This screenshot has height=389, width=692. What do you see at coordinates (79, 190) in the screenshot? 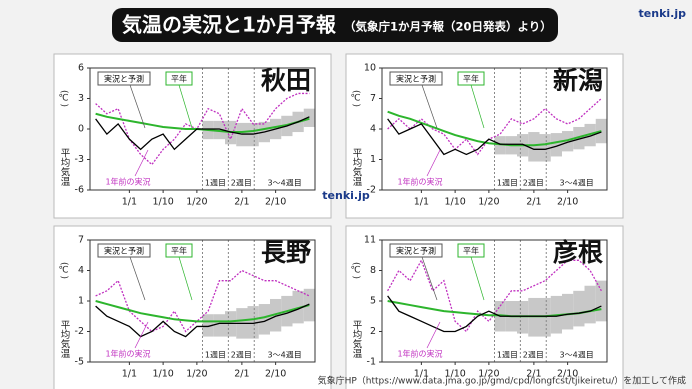
I see `y-tick-label: -6` at bounding box center [79, 190].